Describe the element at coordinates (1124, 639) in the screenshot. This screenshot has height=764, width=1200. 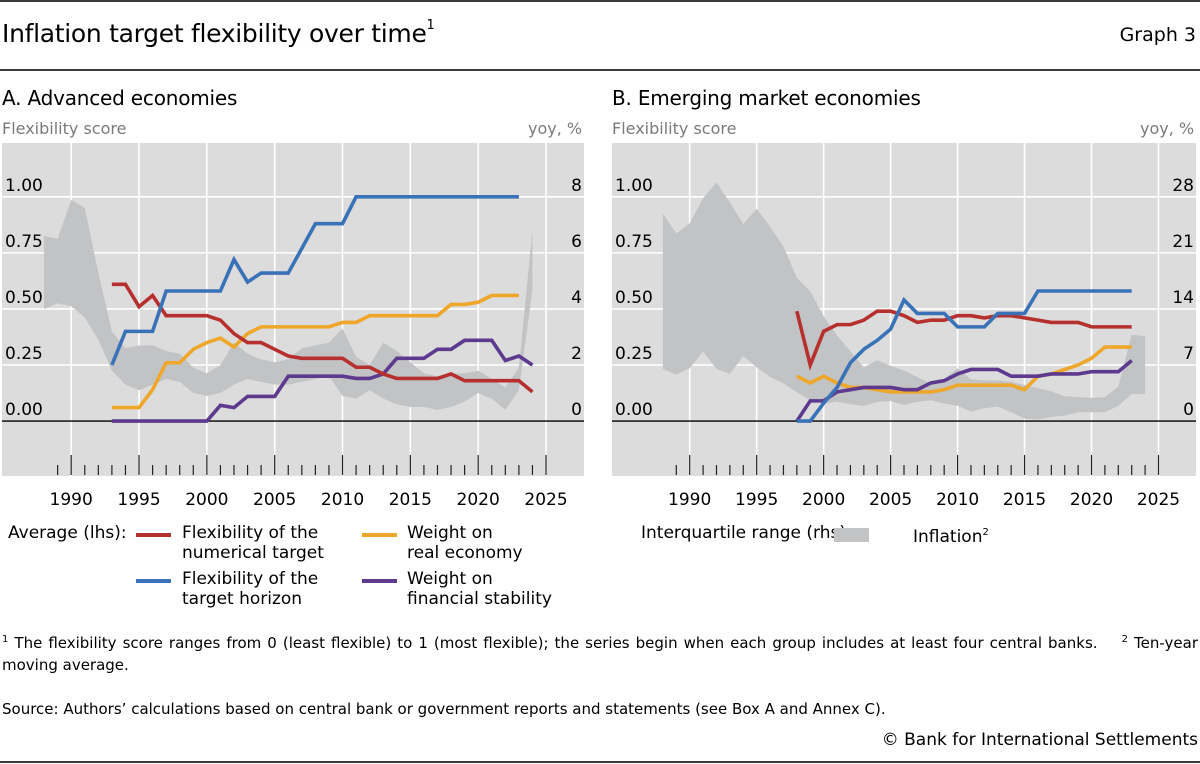
I see `footnote-2-marker: 2` at that location.